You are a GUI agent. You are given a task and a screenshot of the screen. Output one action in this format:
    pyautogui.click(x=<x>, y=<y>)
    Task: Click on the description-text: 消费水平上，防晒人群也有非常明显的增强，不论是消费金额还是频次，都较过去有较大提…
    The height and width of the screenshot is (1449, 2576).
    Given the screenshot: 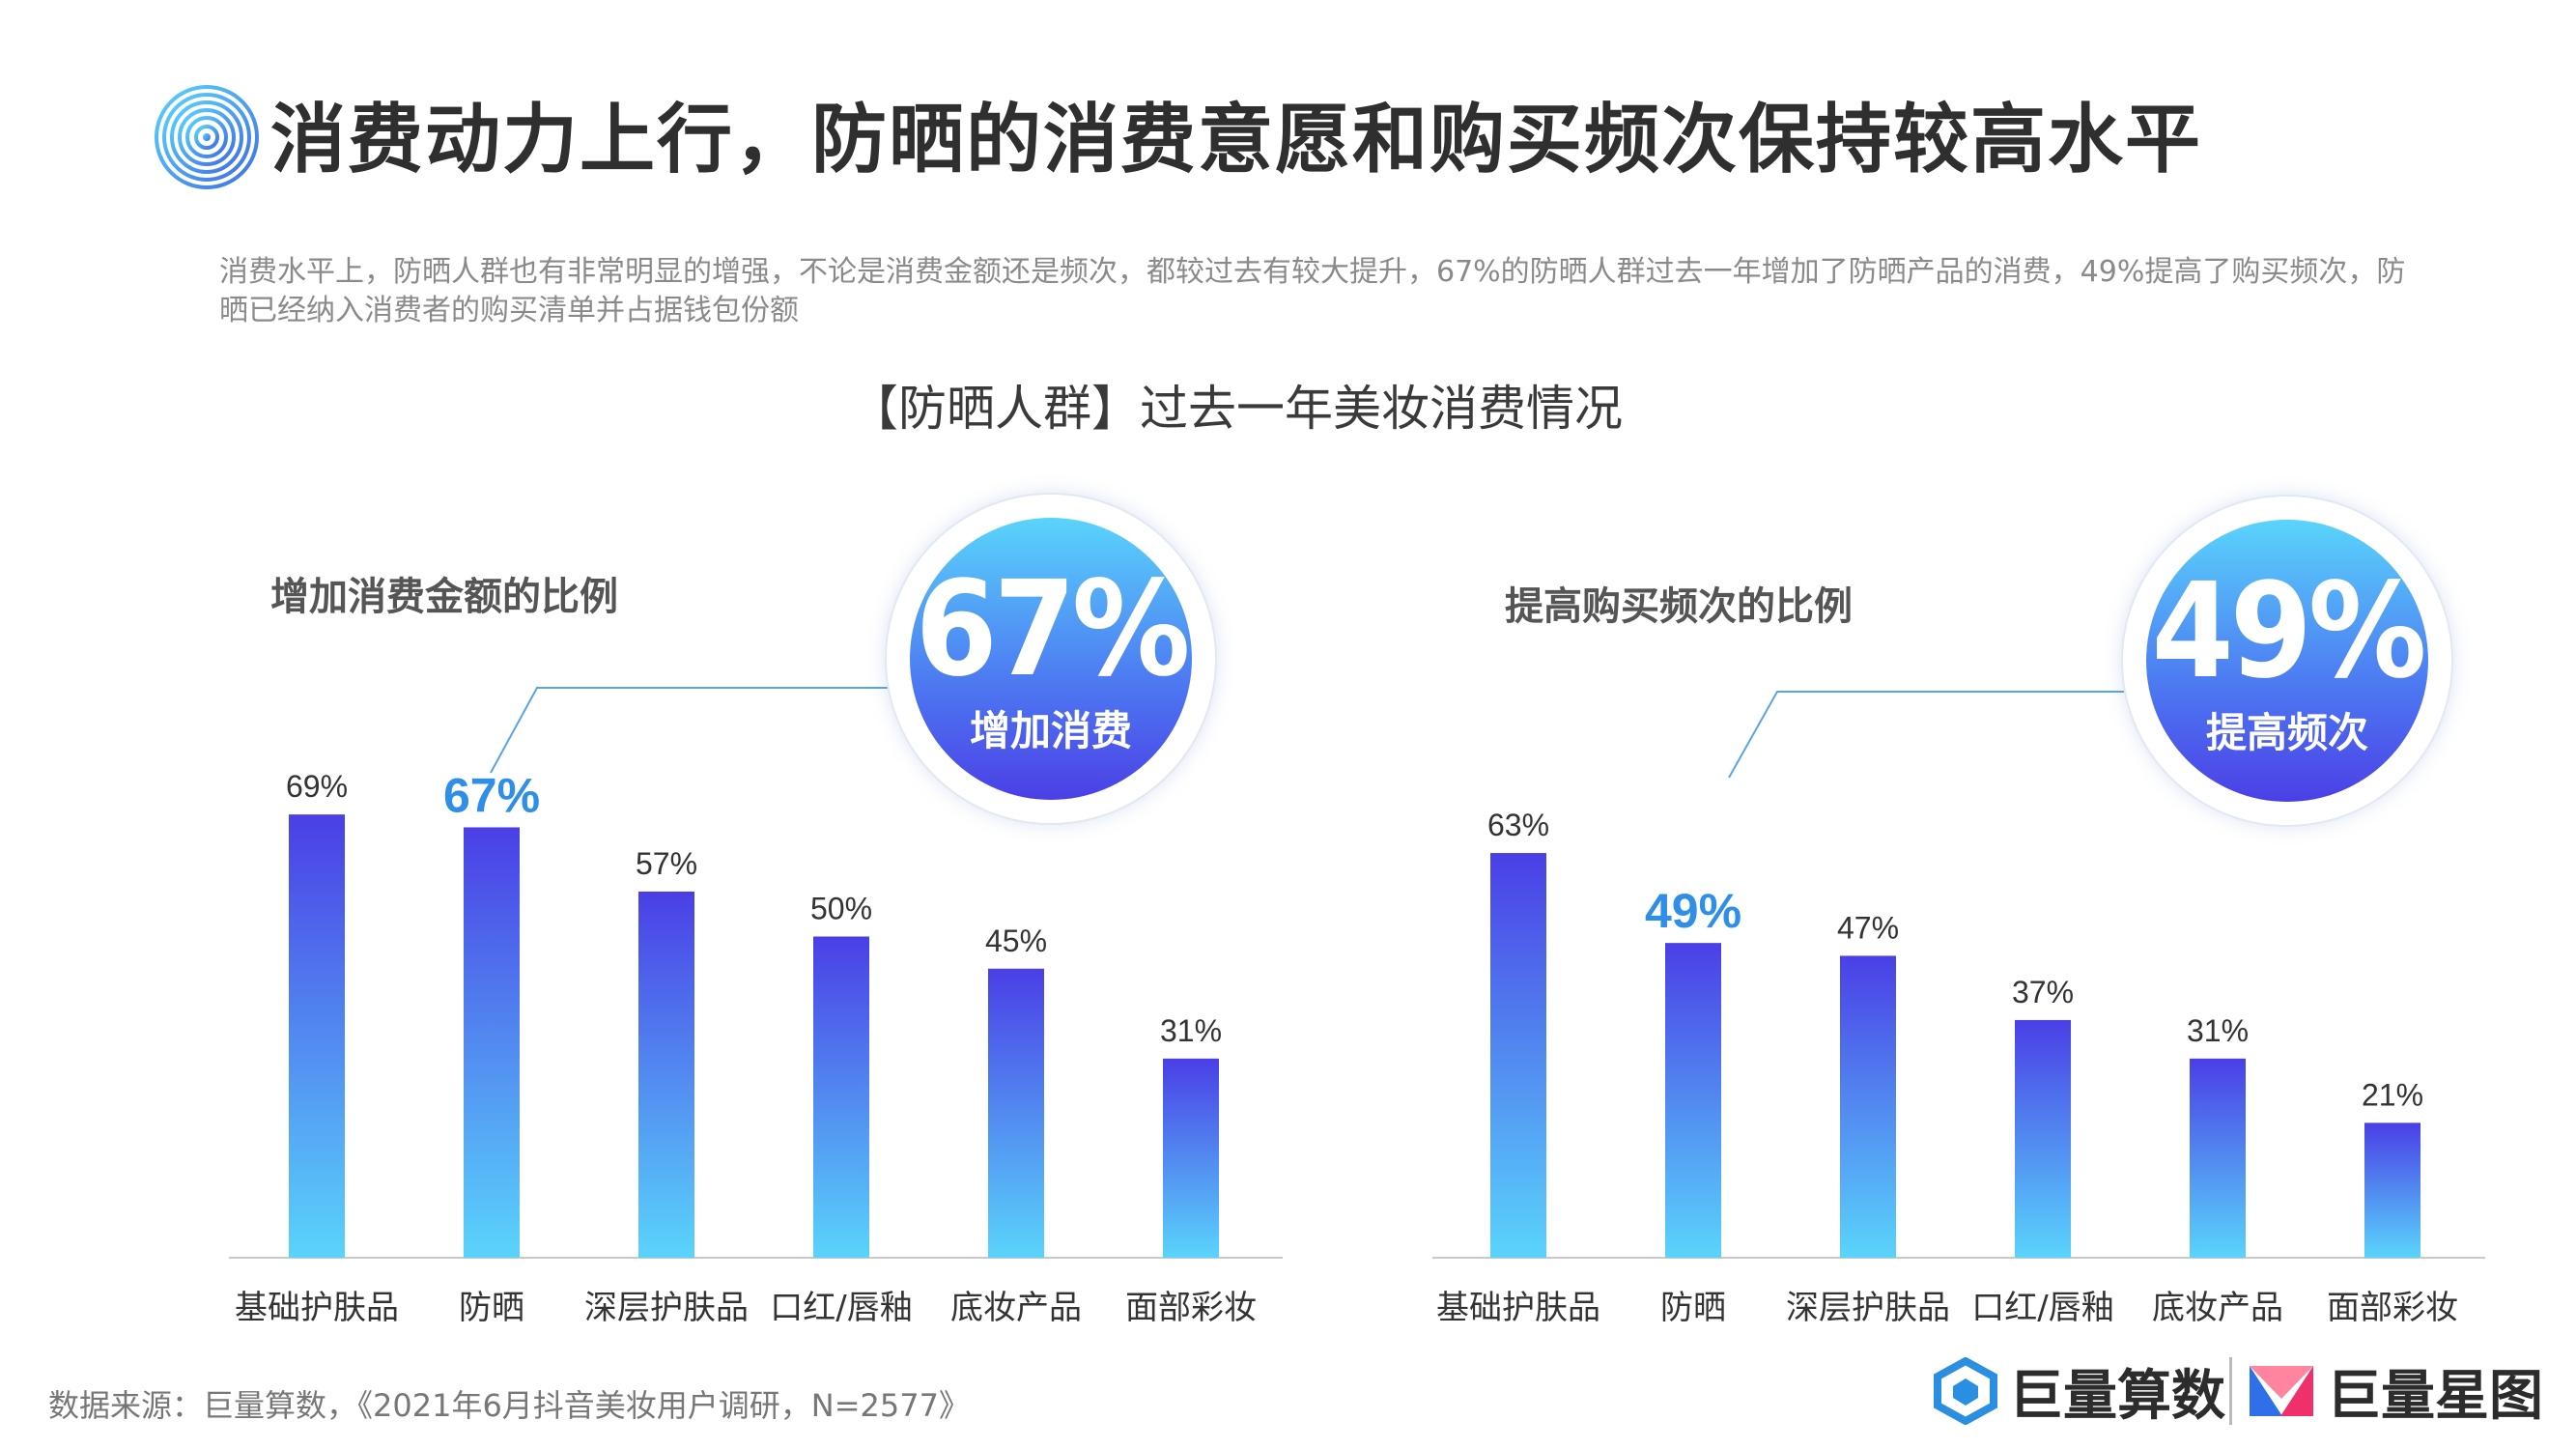 What is the action you would take?
    pyautogui.click(x=1312, y=291)
    